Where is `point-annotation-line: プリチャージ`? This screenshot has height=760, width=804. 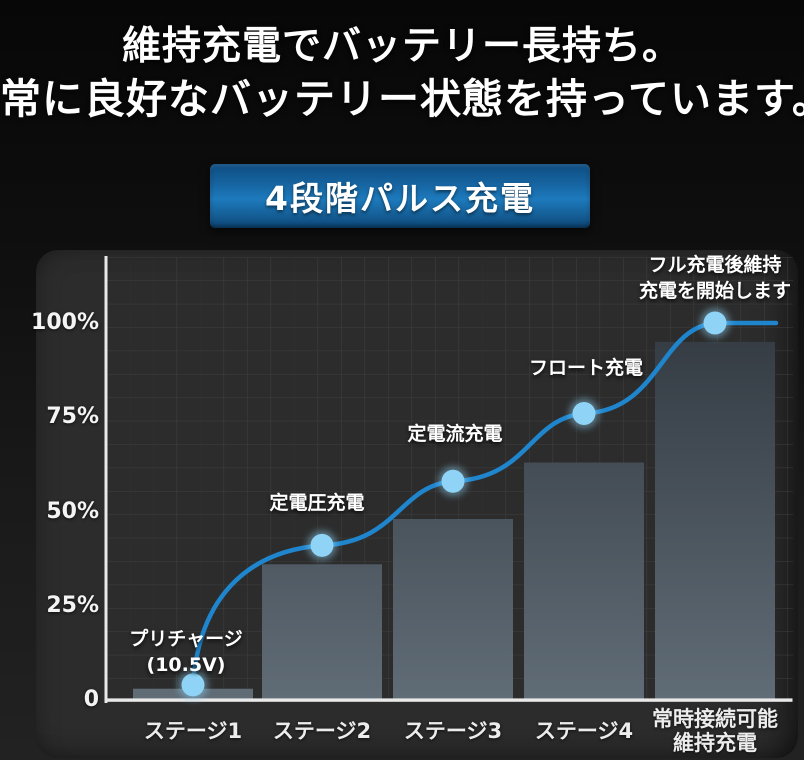
point-annotation-line: プリチャージ is located at coordinates (186, 638).